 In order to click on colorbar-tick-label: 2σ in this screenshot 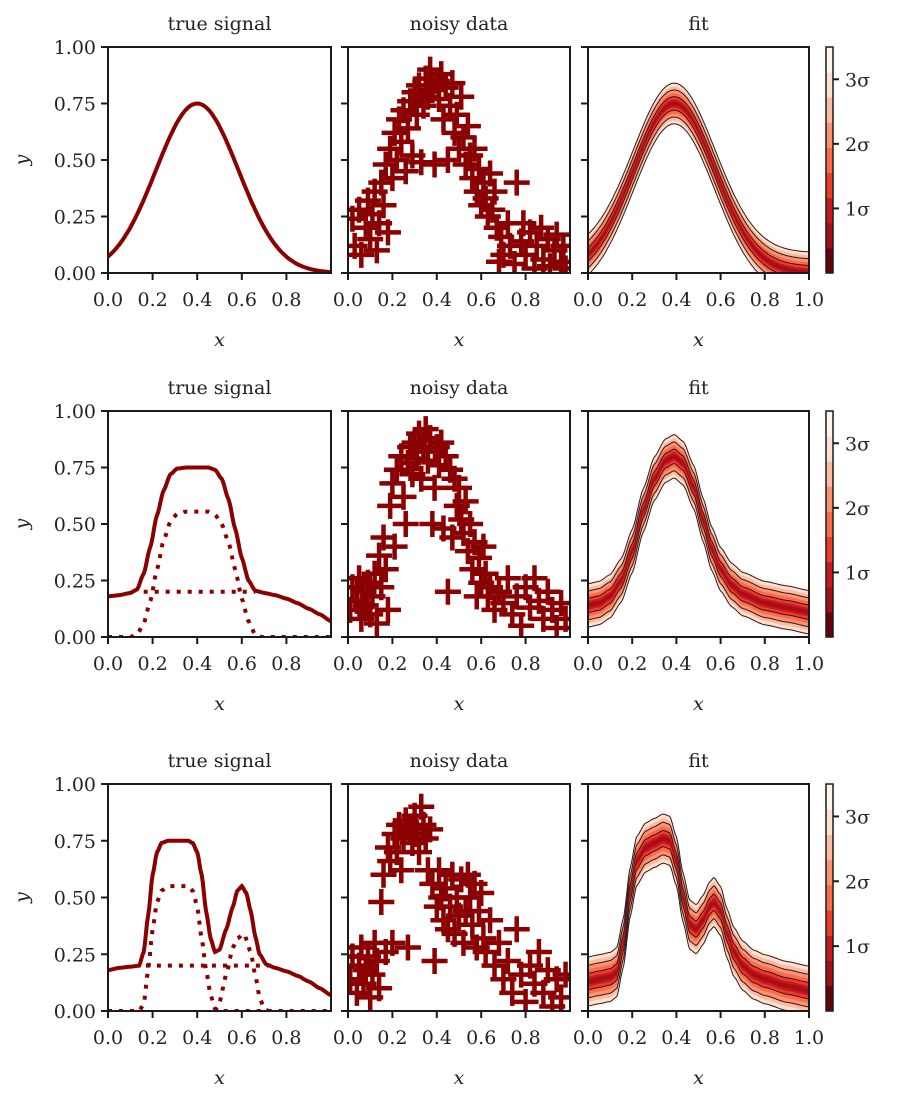, I will do `click(857, 145)`.